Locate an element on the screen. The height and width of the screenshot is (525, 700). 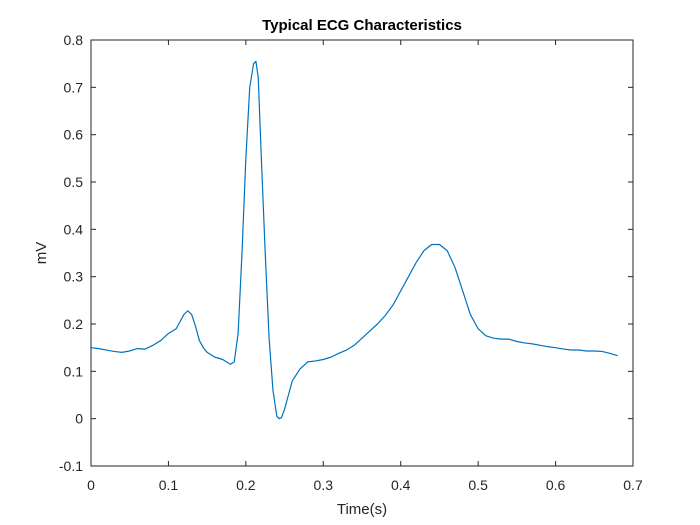
chart-title: Typical ECG Characteristics is located at coordinates (362, 25).